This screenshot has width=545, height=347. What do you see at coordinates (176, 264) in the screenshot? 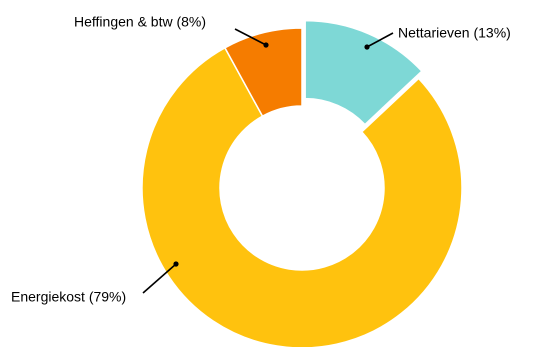
I see `leader-dot-energiekost` at bounding box center [176, 264].